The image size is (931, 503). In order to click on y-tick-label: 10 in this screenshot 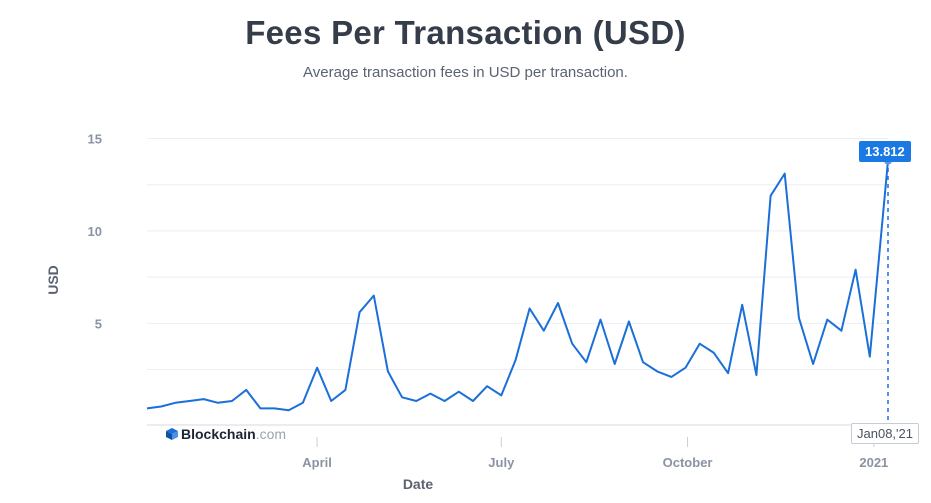, I will do `click(95, 231)`.